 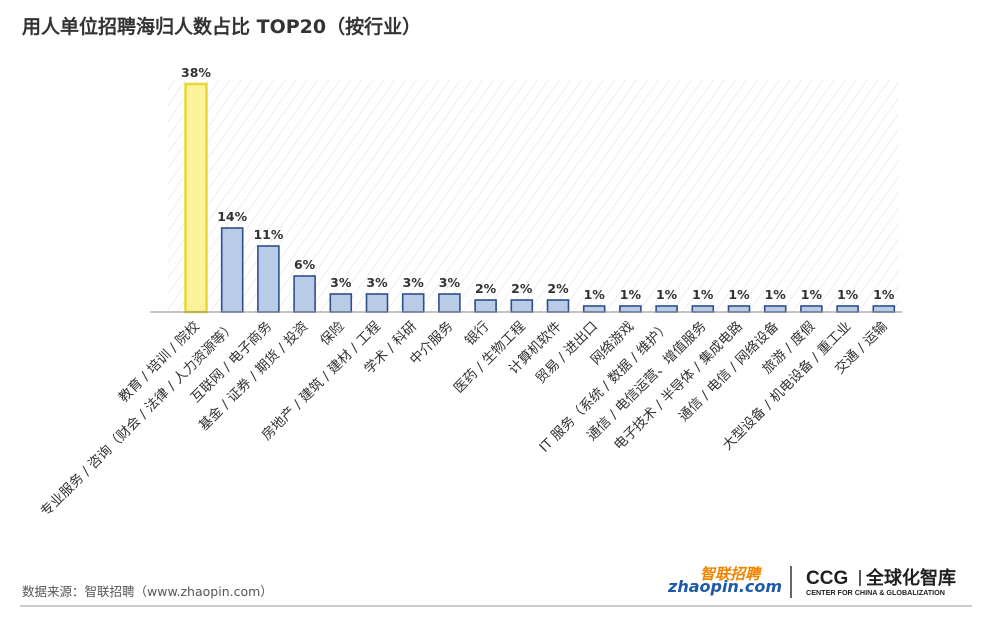 What do you see at coordinates (739, 294) in the screenshot?
I see `value-label-16: 1%` at bounding box center [739, 294].